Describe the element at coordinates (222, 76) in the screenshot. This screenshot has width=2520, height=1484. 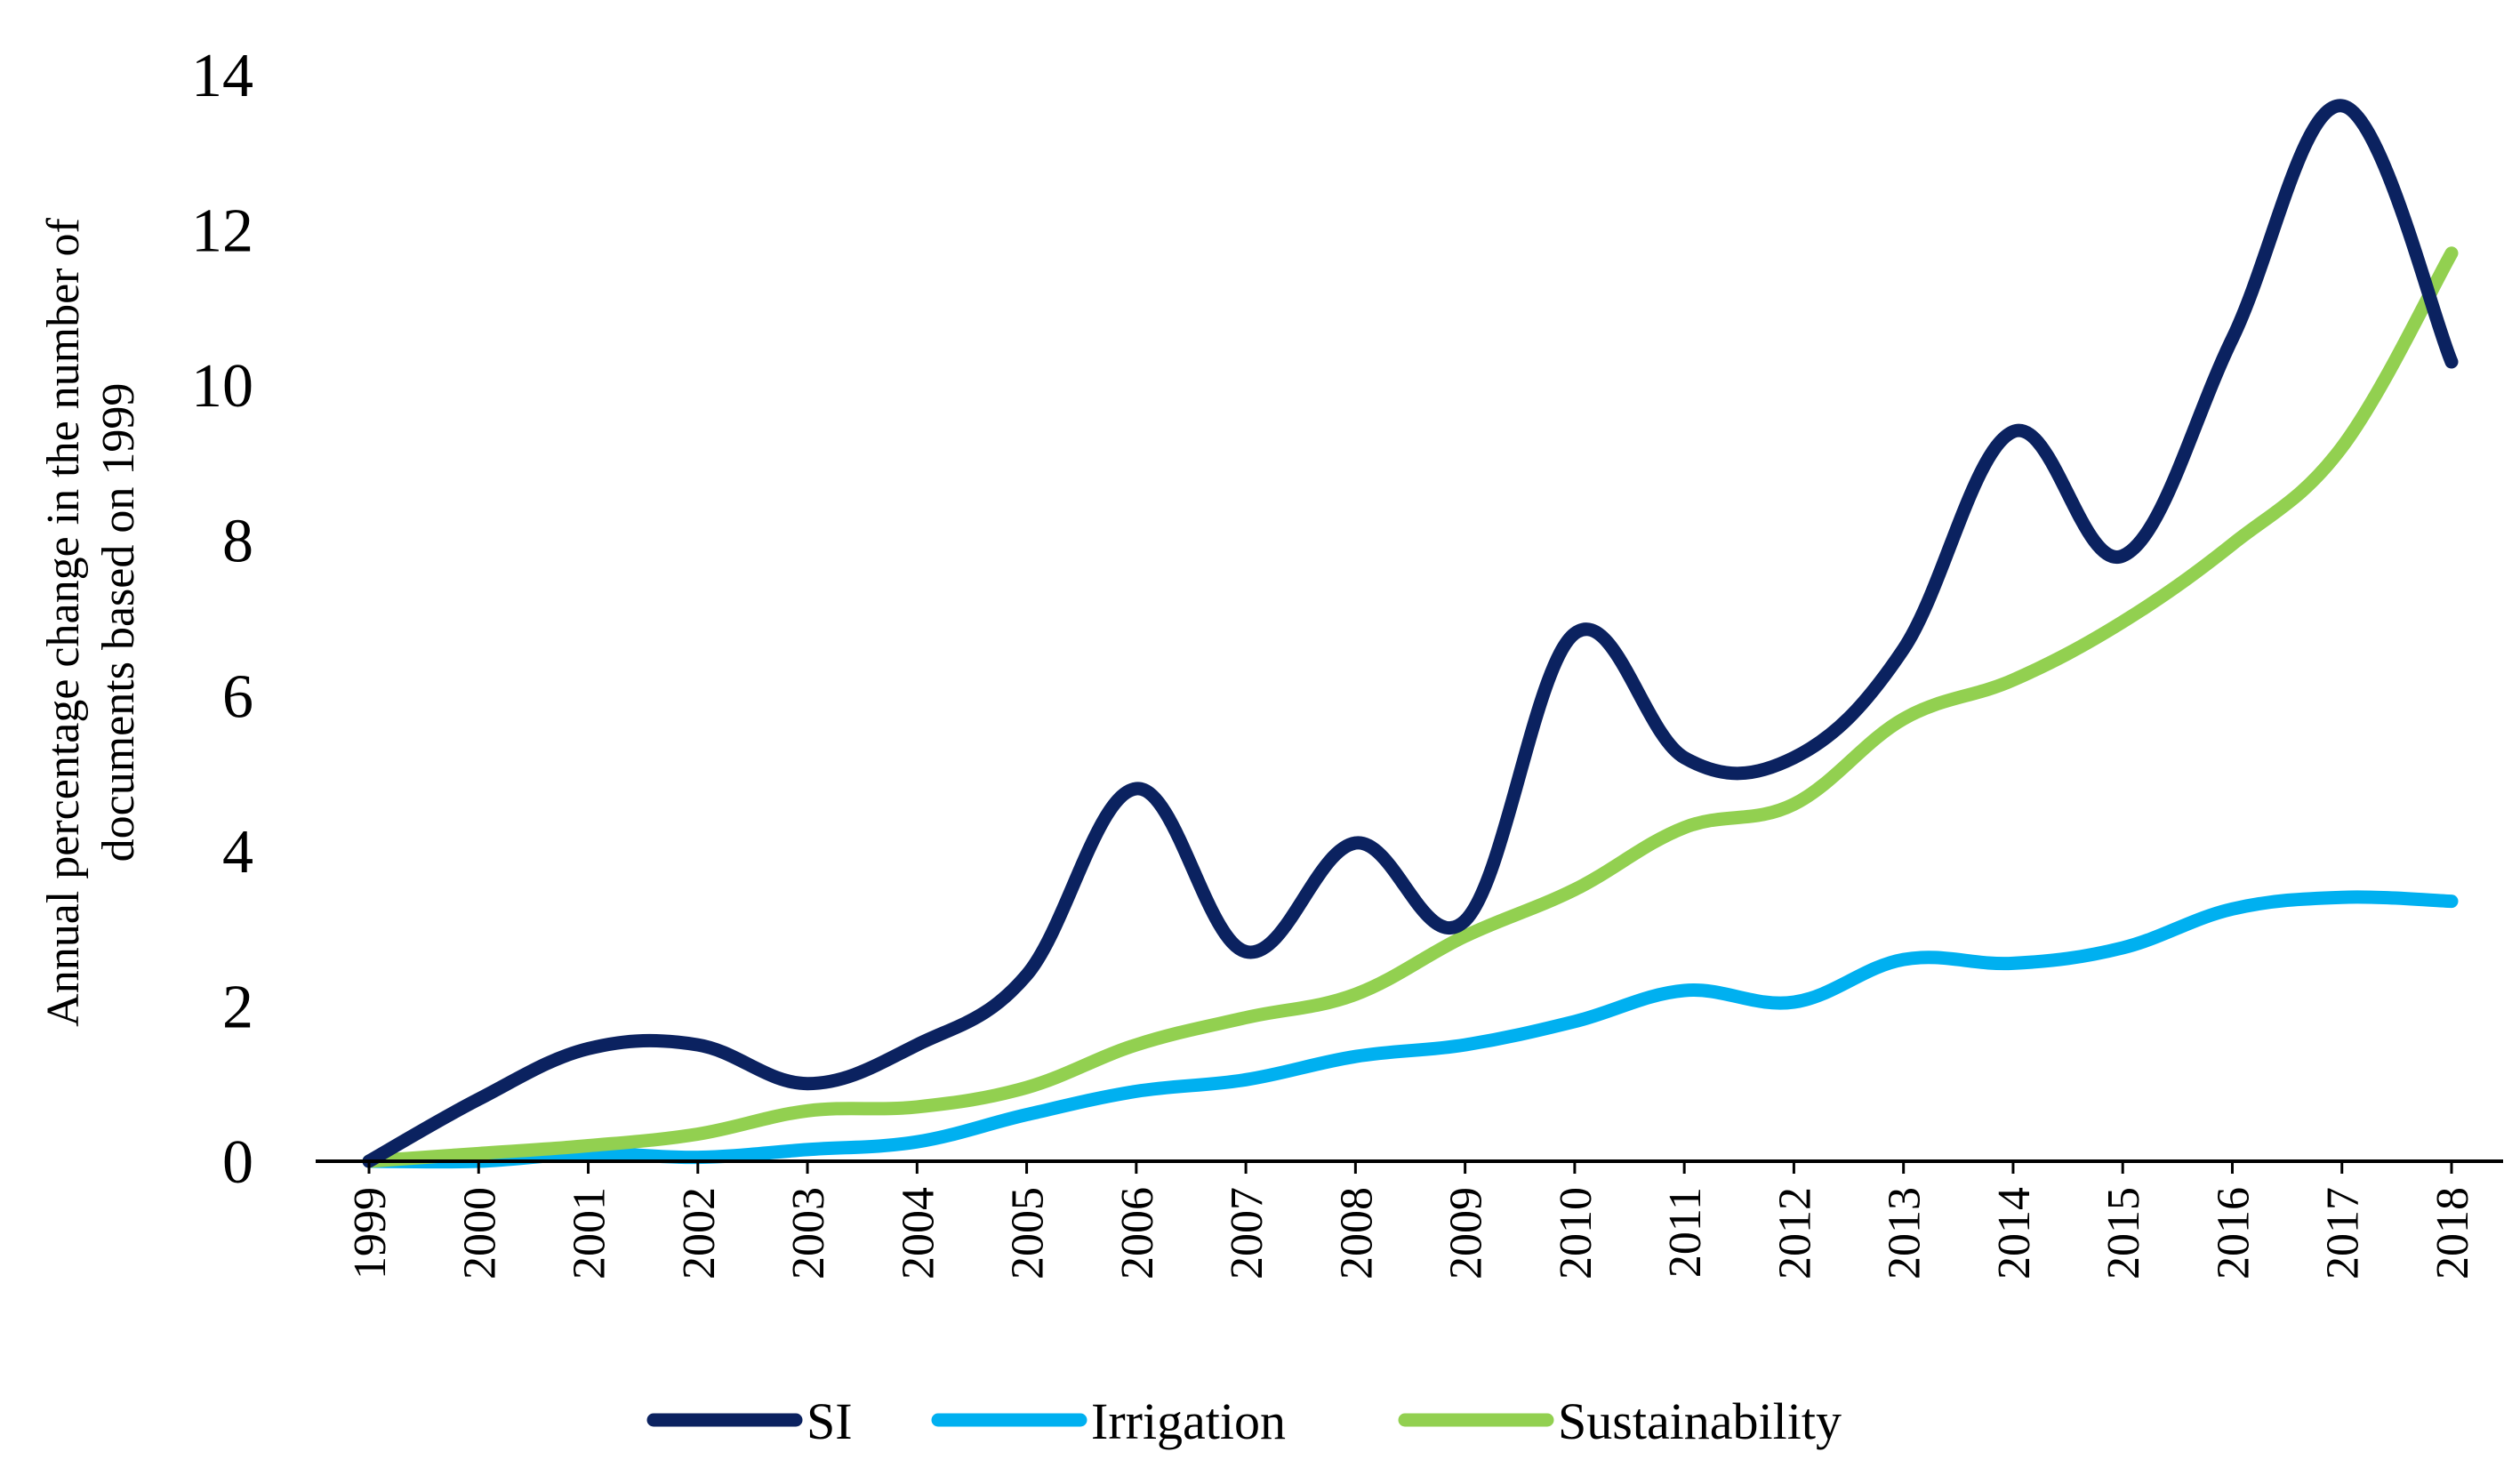
I see `y-tick-label: 14` at that location.